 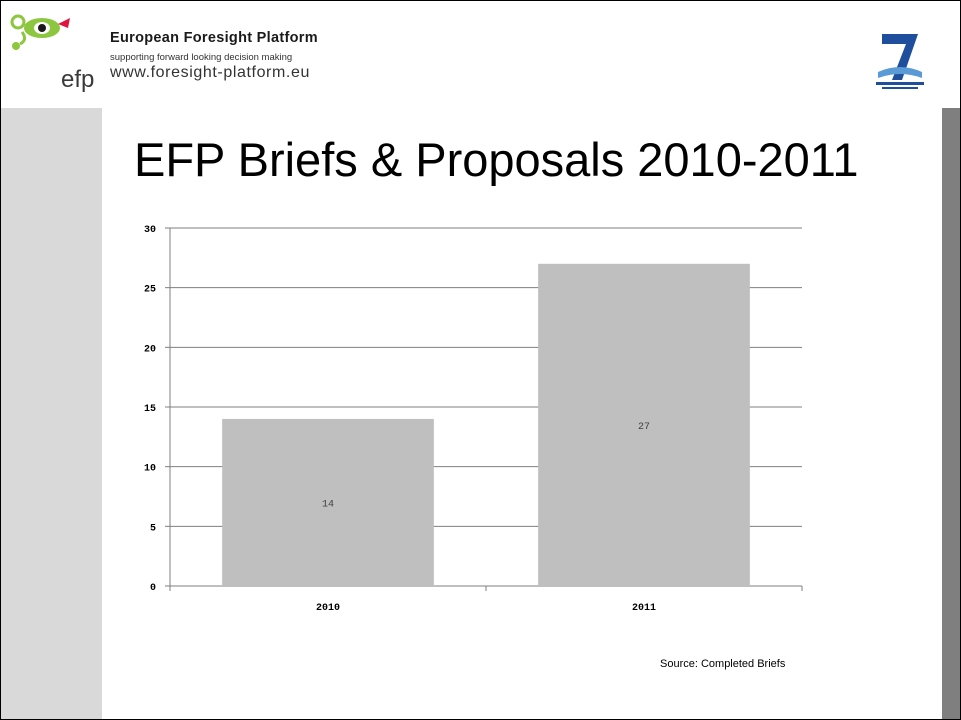 I want to click on right-decorative-stripe, so click(x=951, y=413).